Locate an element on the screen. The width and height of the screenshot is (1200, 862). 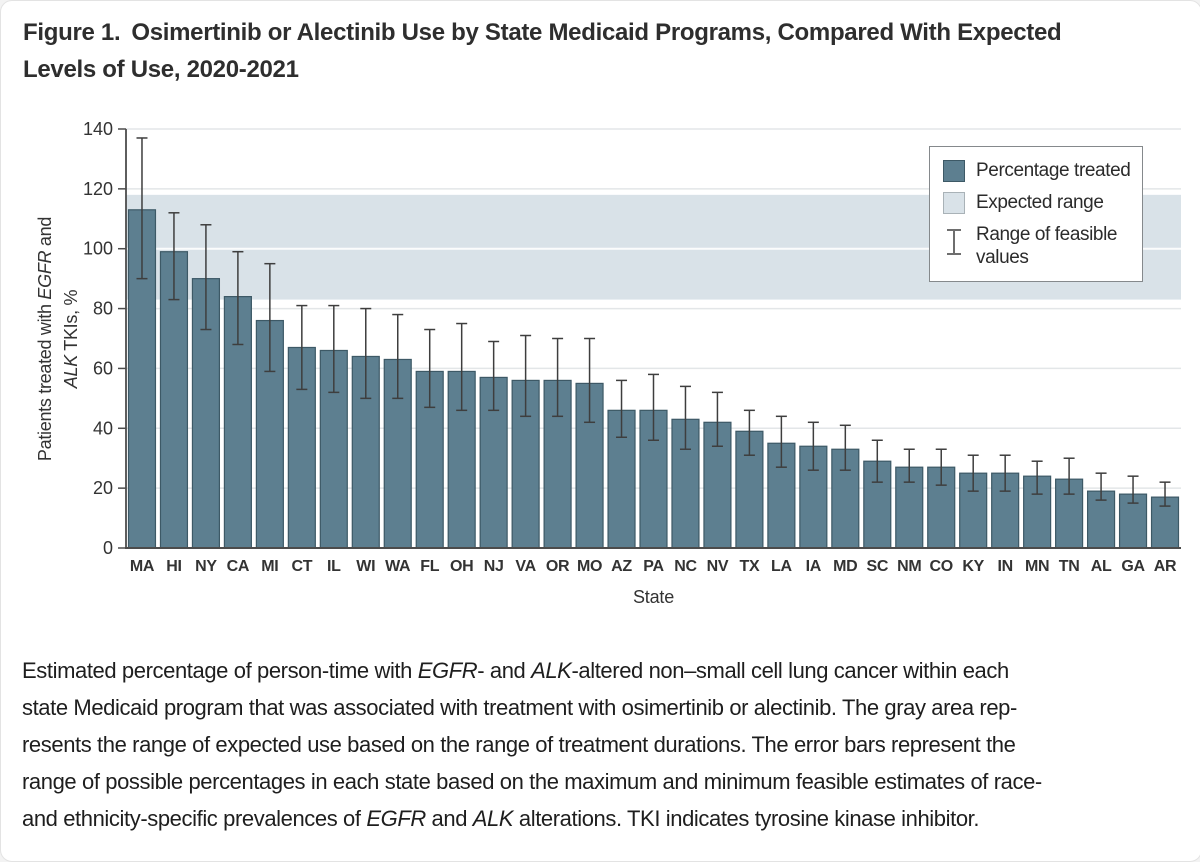
error-bar-mo is located at coordinates (590, 380).